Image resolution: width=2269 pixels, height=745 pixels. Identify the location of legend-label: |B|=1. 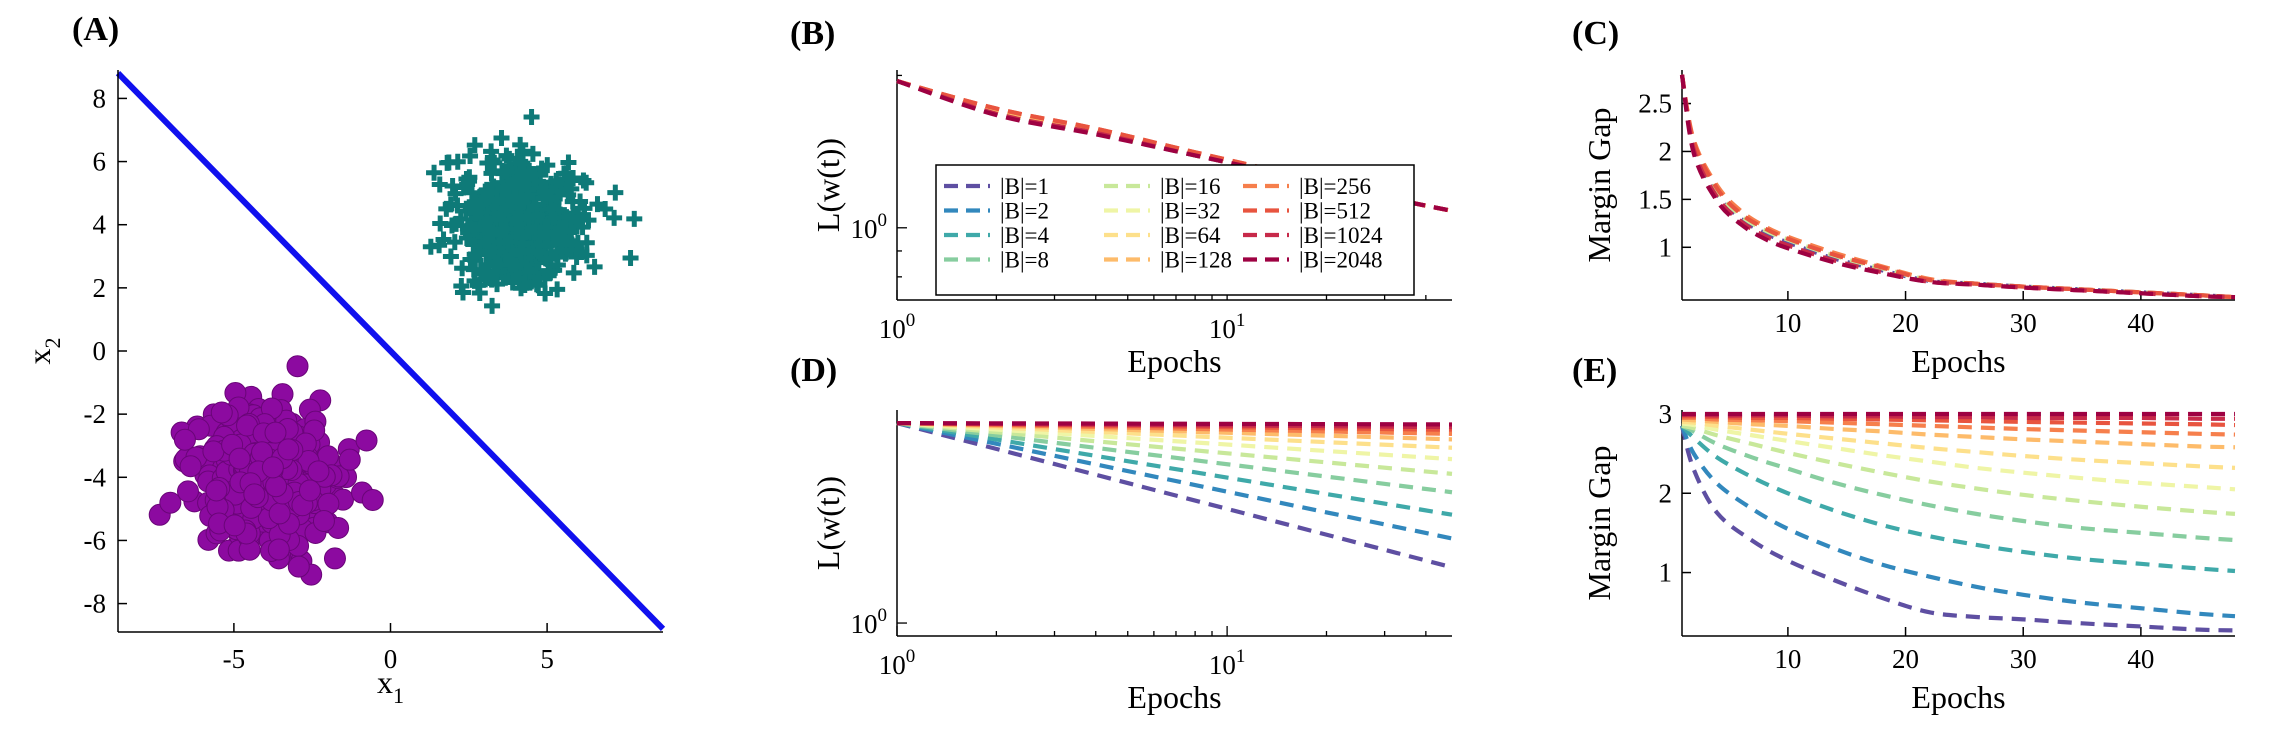
(1024, 186).